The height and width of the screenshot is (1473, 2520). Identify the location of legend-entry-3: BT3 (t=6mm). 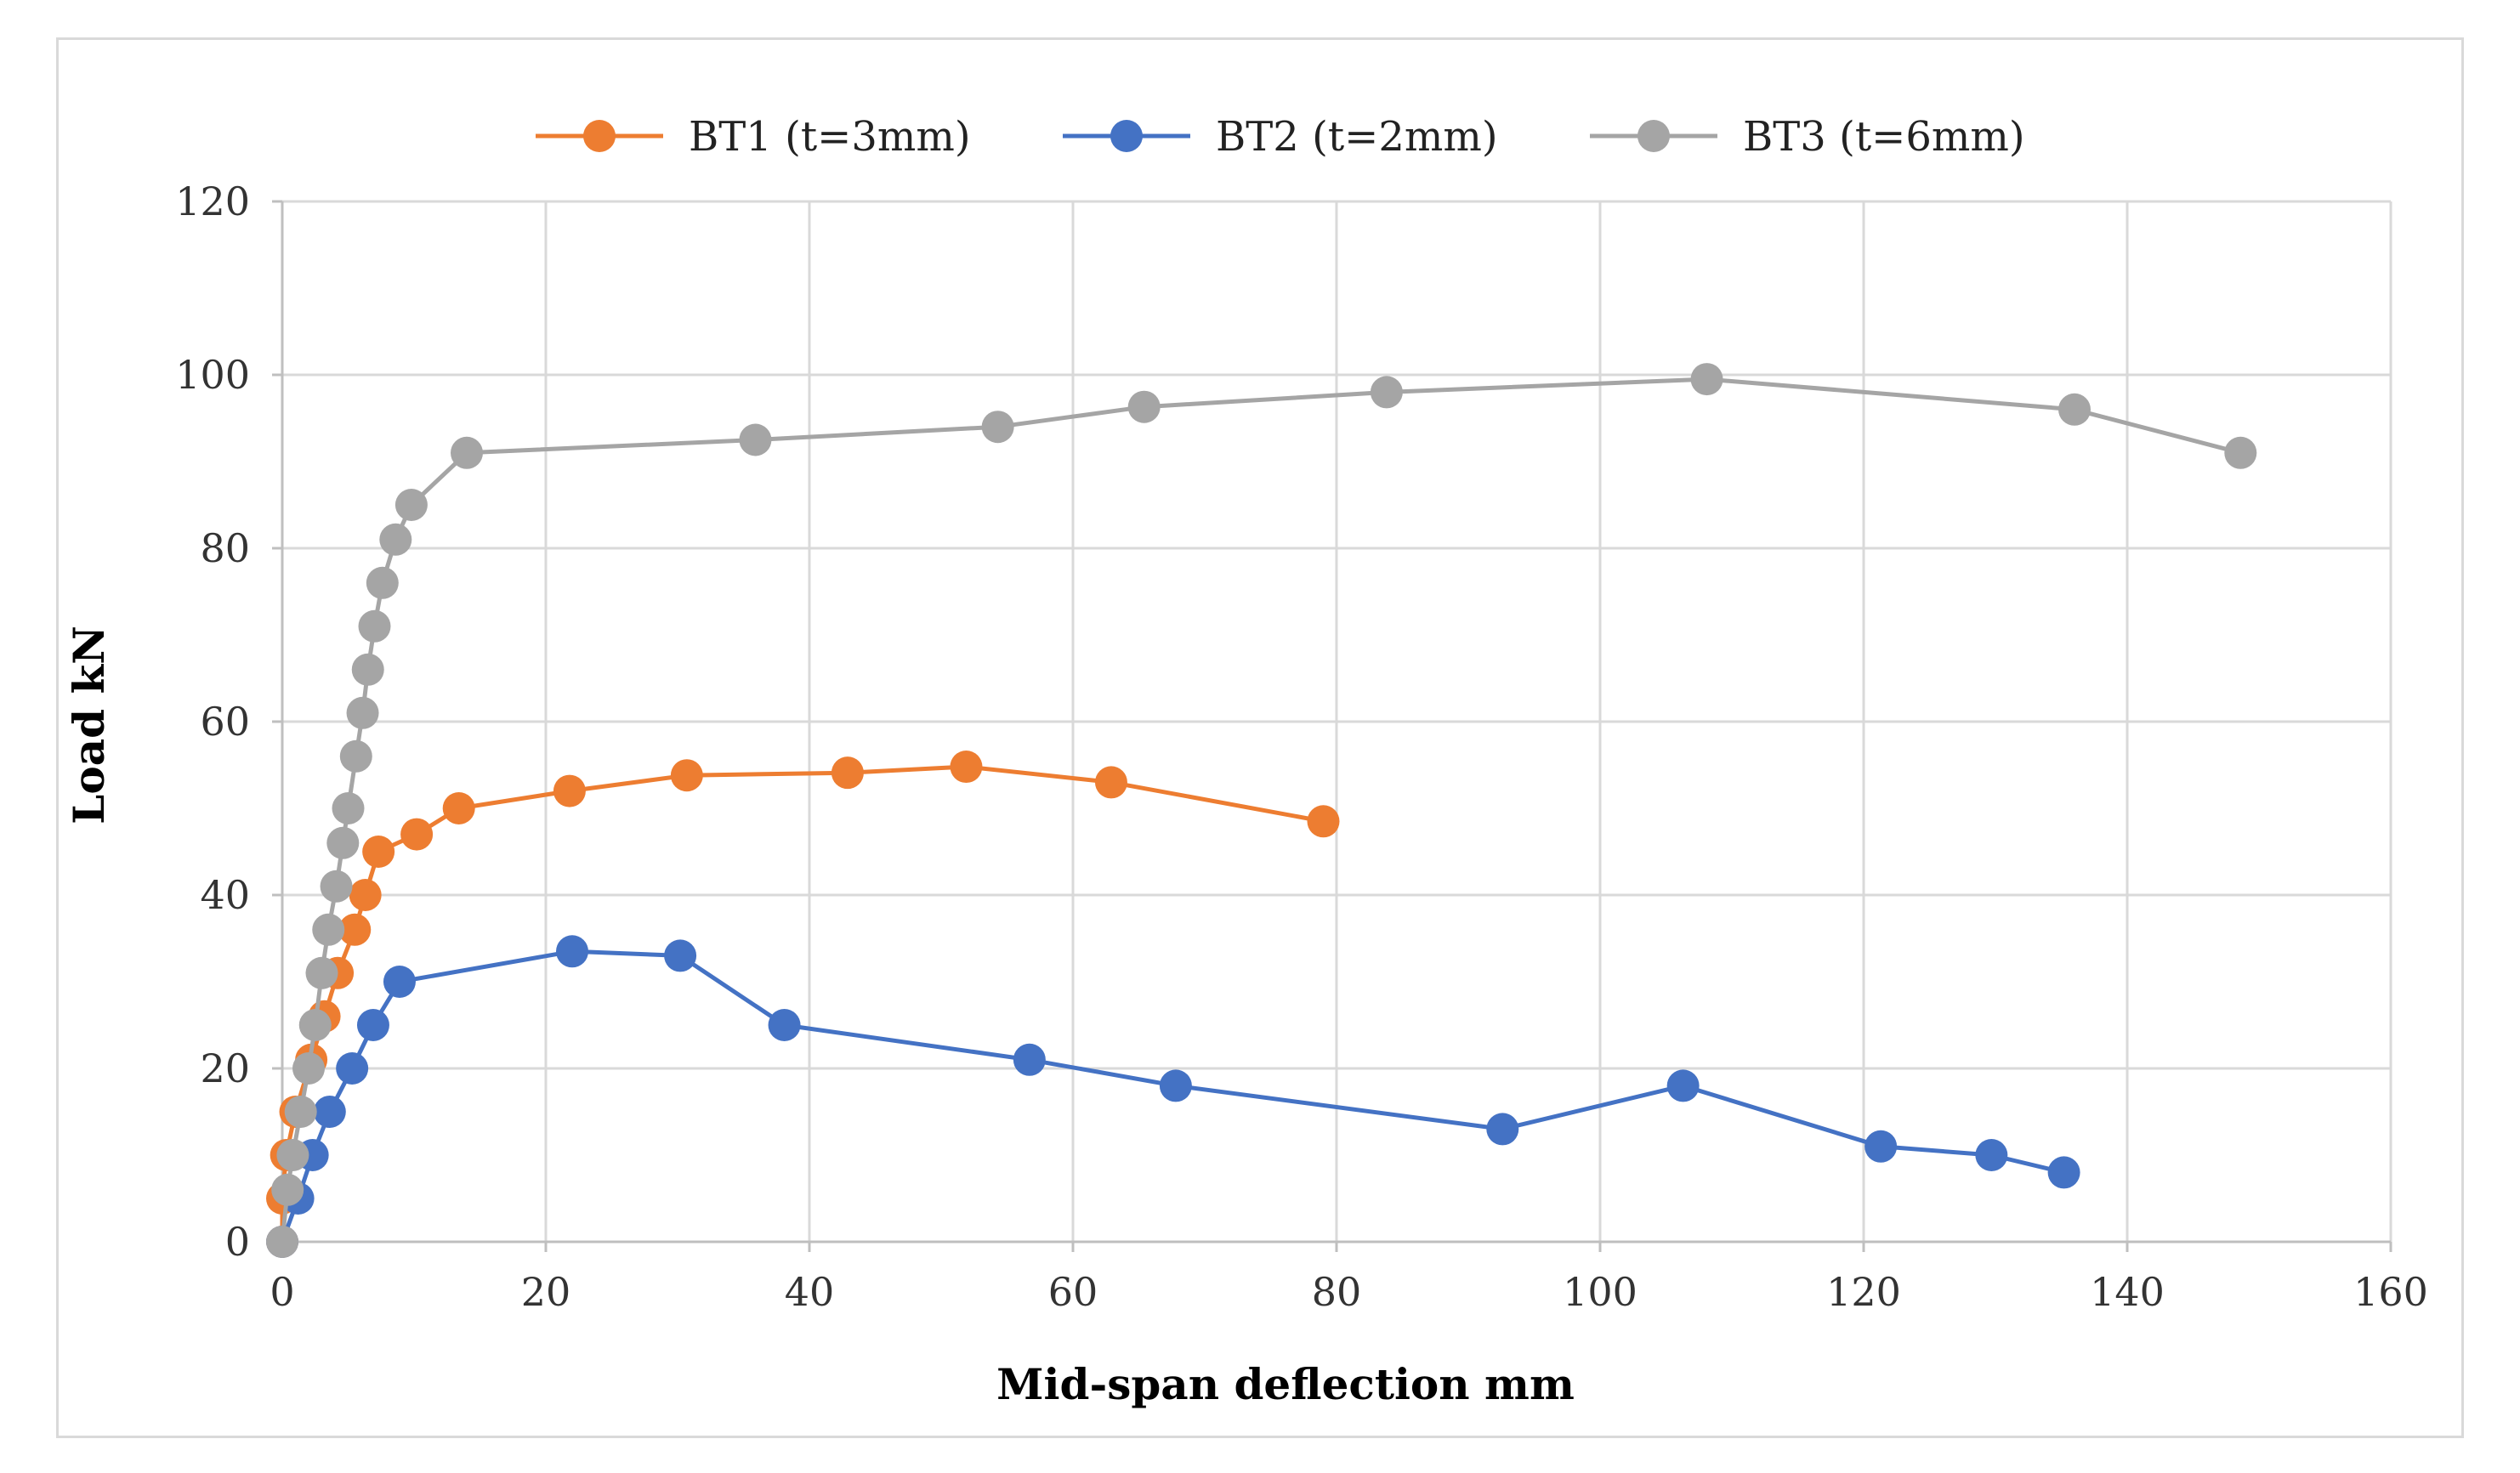
(1808, 137).